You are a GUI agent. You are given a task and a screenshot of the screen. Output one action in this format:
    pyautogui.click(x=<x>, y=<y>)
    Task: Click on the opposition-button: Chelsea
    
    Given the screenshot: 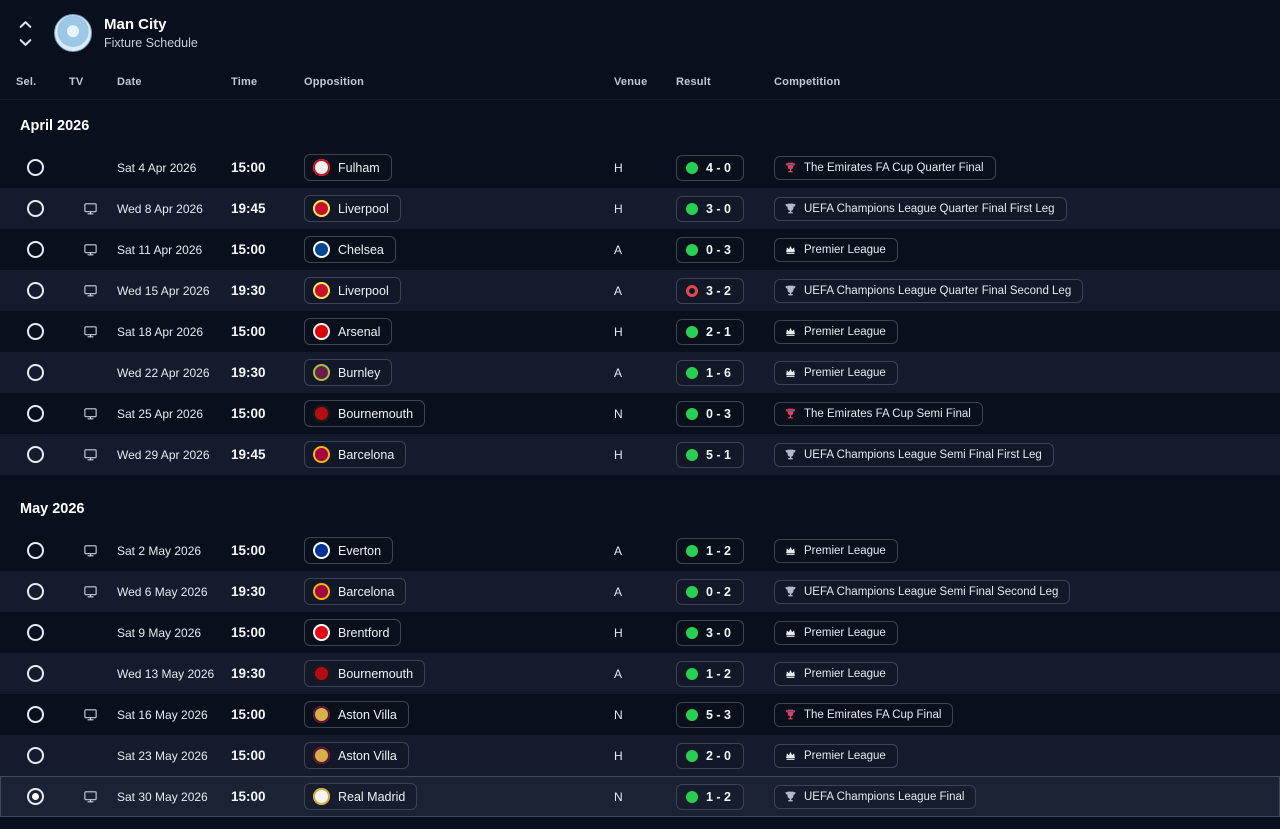 What is the action you would take?
    pyautogui.click(x=350, y=249)
    